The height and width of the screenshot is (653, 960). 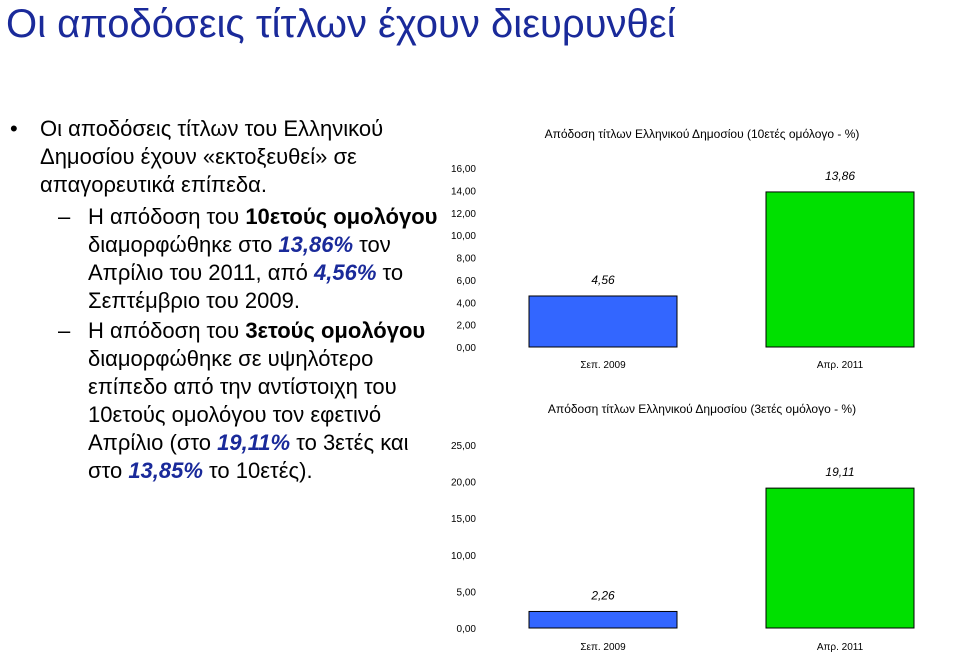 I want to click on y-tick-label-3y: 15,00, so click(x=463, y=519).